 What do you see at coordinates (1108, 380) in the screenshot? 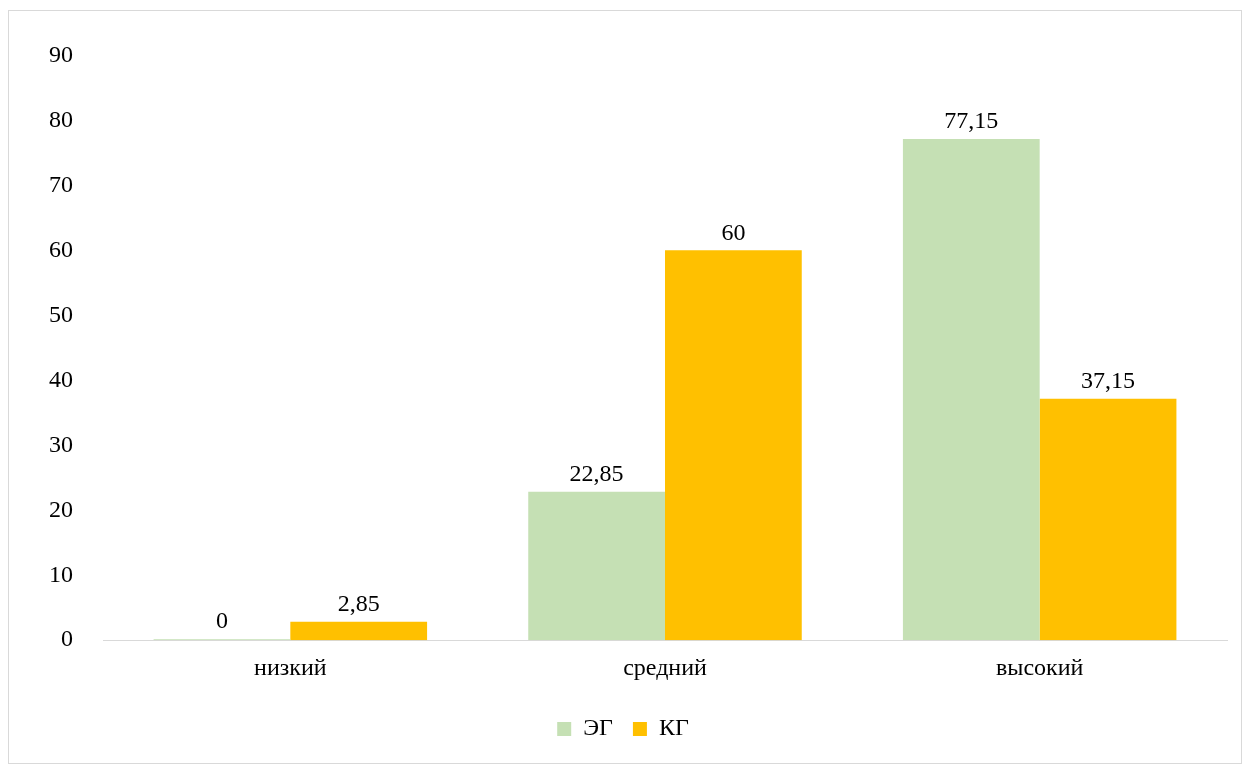
I see `data-label: 37,15` at bounding box center [1108, 380].